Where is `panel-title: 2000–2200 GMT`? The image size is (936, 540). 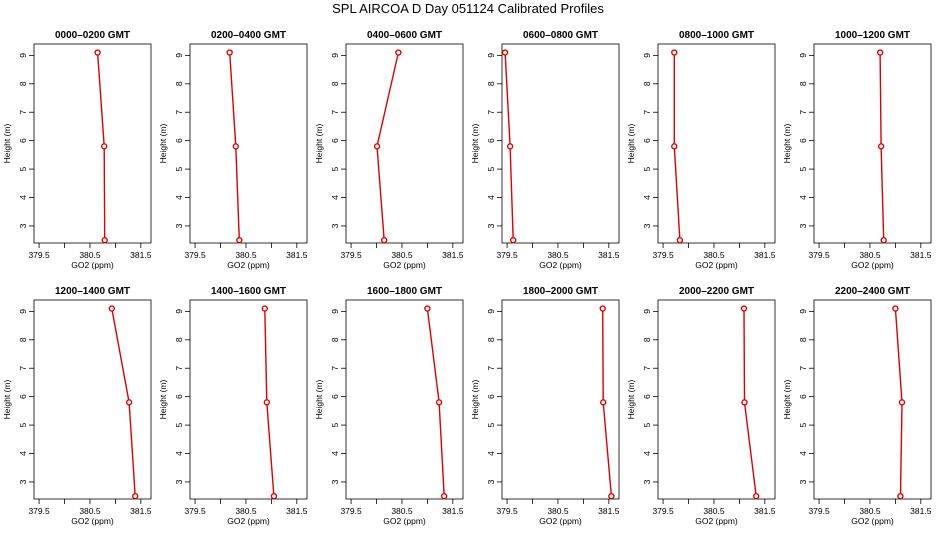 panel-title: 2000–2200 GMT is located at coordinates (716, 291).